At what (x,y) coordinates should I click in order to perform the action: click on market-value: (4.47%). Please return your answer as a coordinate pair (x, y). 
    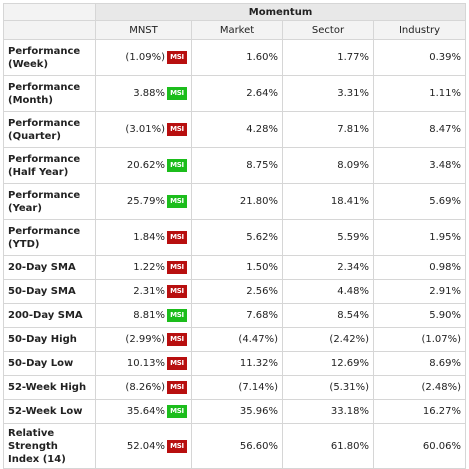
    Looking at the image, I should click on (237, 339).